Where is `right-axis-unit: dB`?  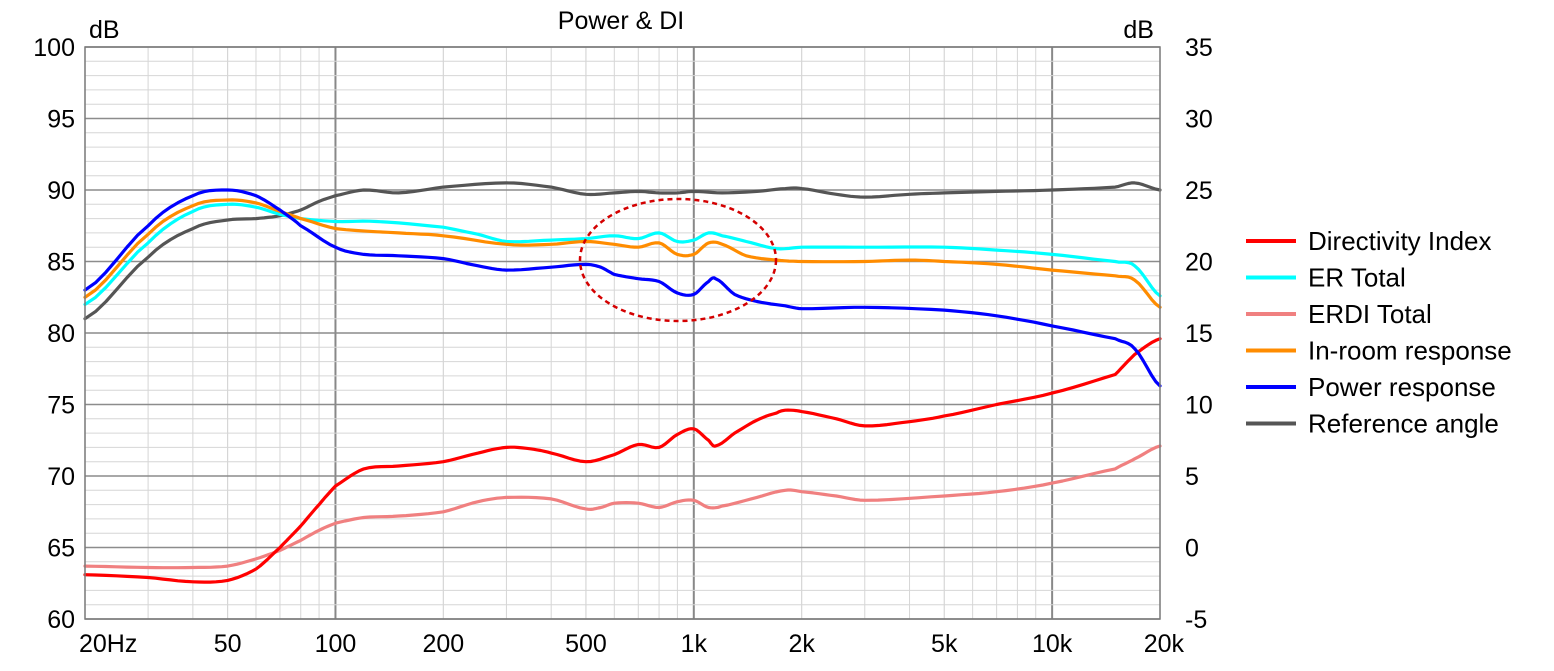
right-axis-unit: dB is located at coordinates (1138, 30).